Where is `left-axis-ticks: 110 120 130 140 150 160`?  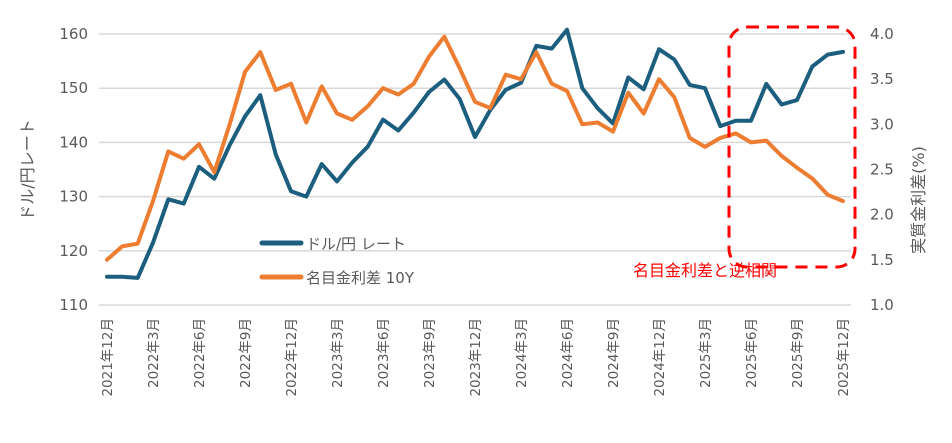 left-axis-ticks: 110 120 130 140 150 160 is located at coordinates (73, 169).